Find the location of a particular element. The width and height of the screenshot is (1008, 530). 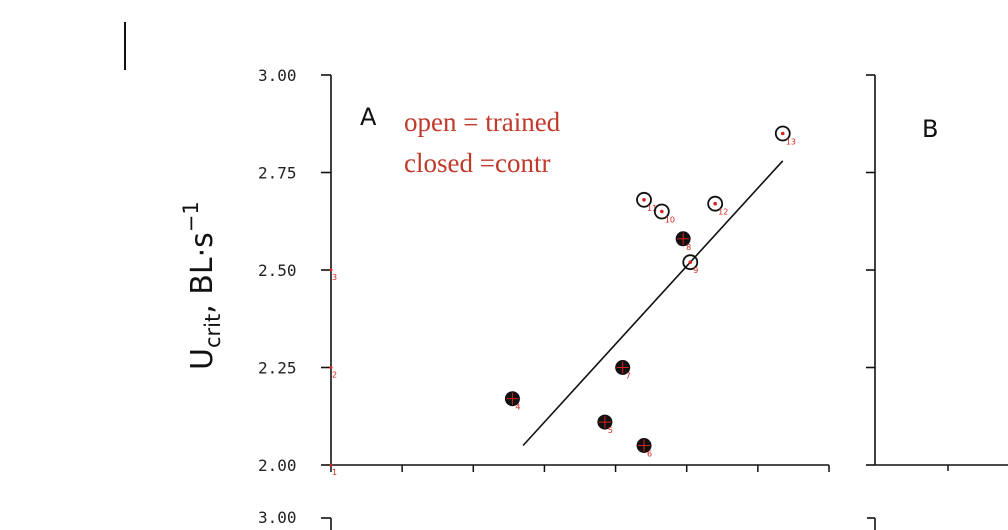

closed-point: 5 is located at coordinates (605, 424).